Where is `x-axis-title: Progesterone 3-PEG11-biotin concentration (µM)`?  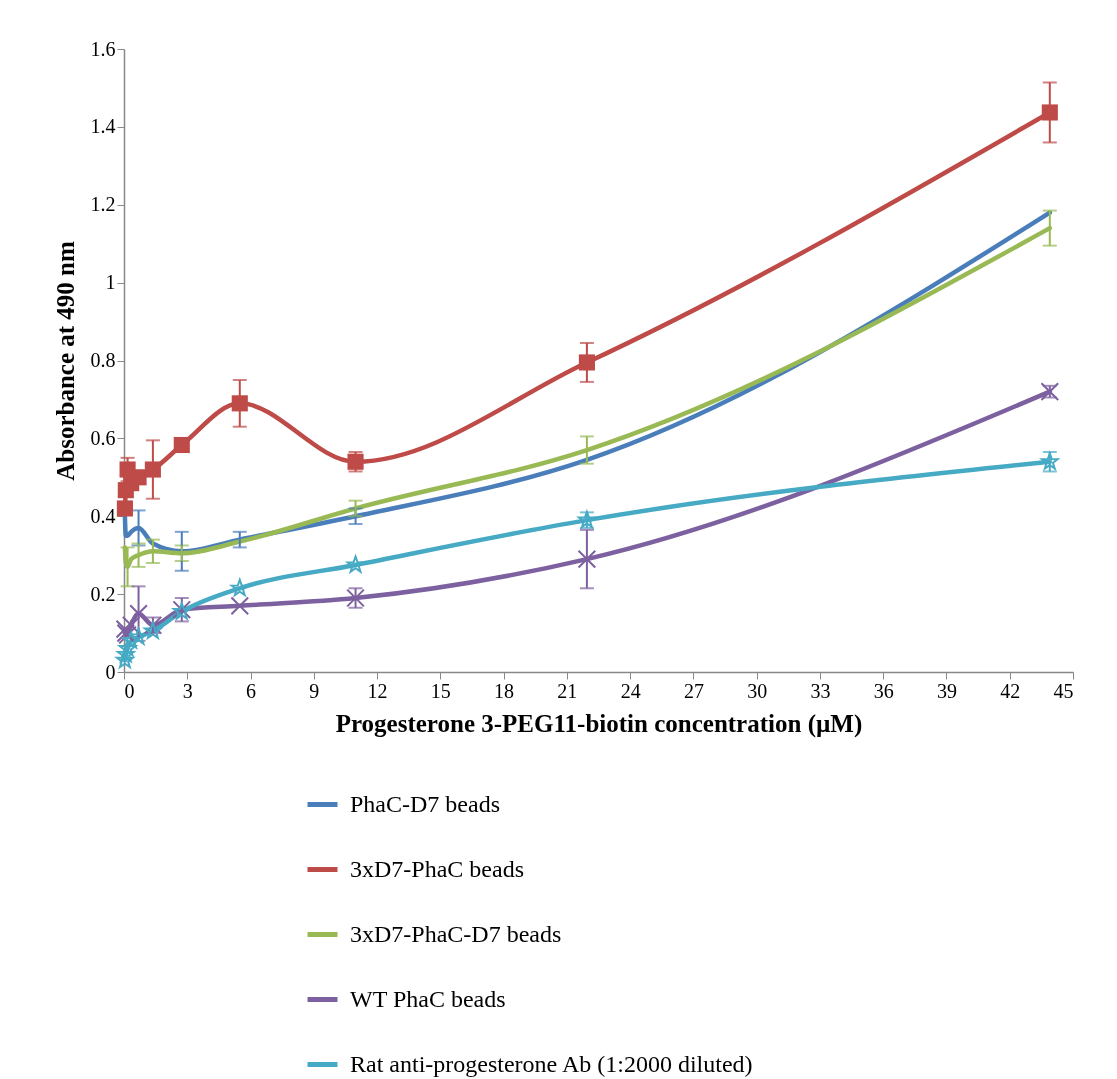
x-axis-title: Progesterone 3-PEG11-biotin concentration (µM) is located at coordinates (599, 723).